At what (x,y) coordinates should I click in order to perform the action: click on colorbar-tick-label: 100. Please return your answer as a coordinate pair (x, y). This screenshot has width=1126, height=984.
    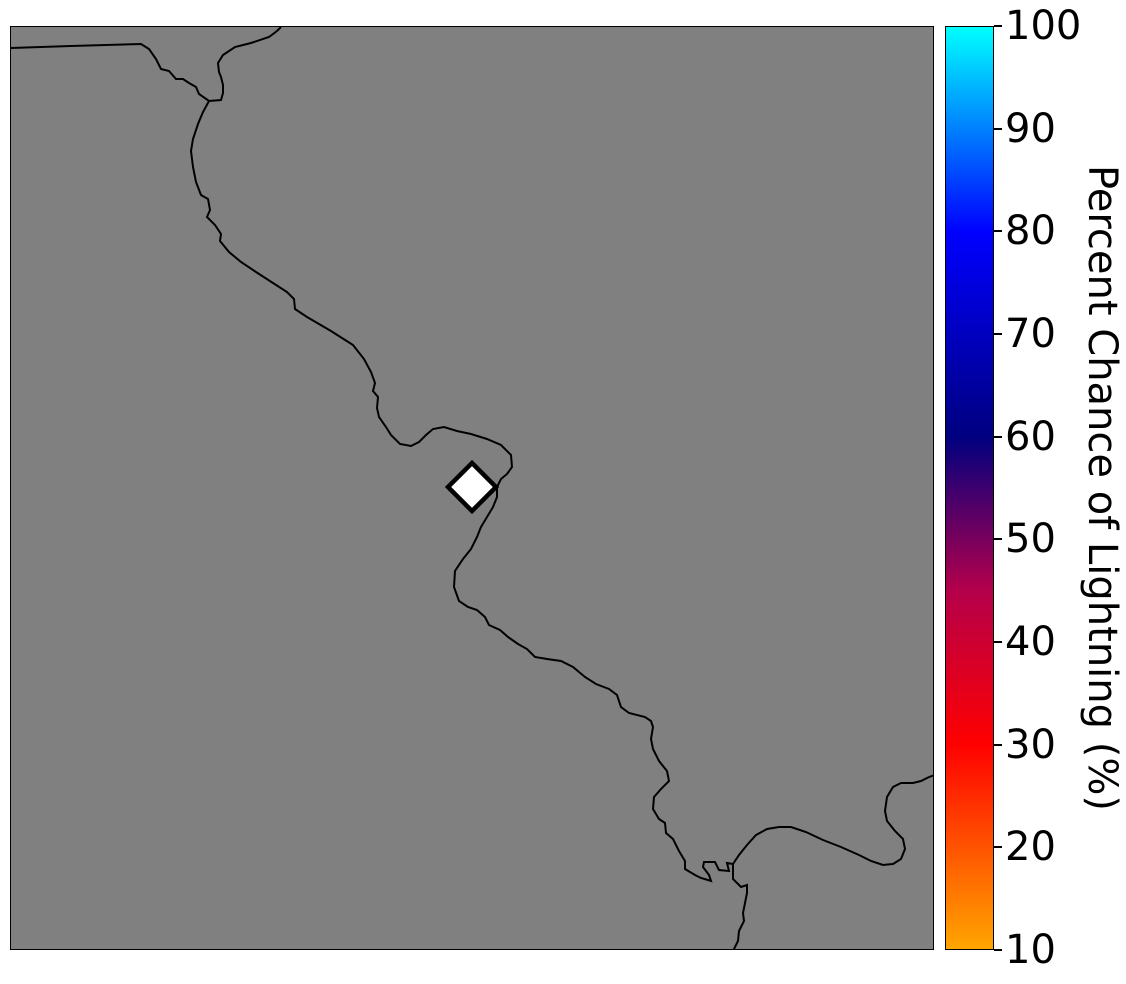
    Looking at the image, I should click on (1043, 26).